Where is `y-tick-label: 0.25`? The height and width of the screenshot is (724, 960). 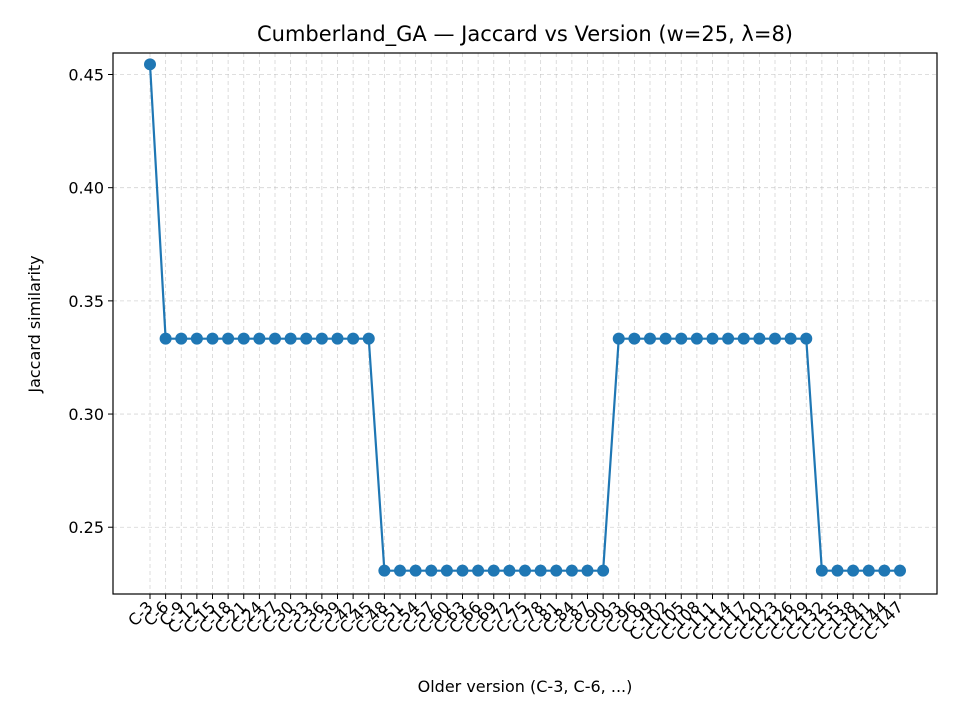 y-tick-label: 0.25 is located at coordinates (86, 527).